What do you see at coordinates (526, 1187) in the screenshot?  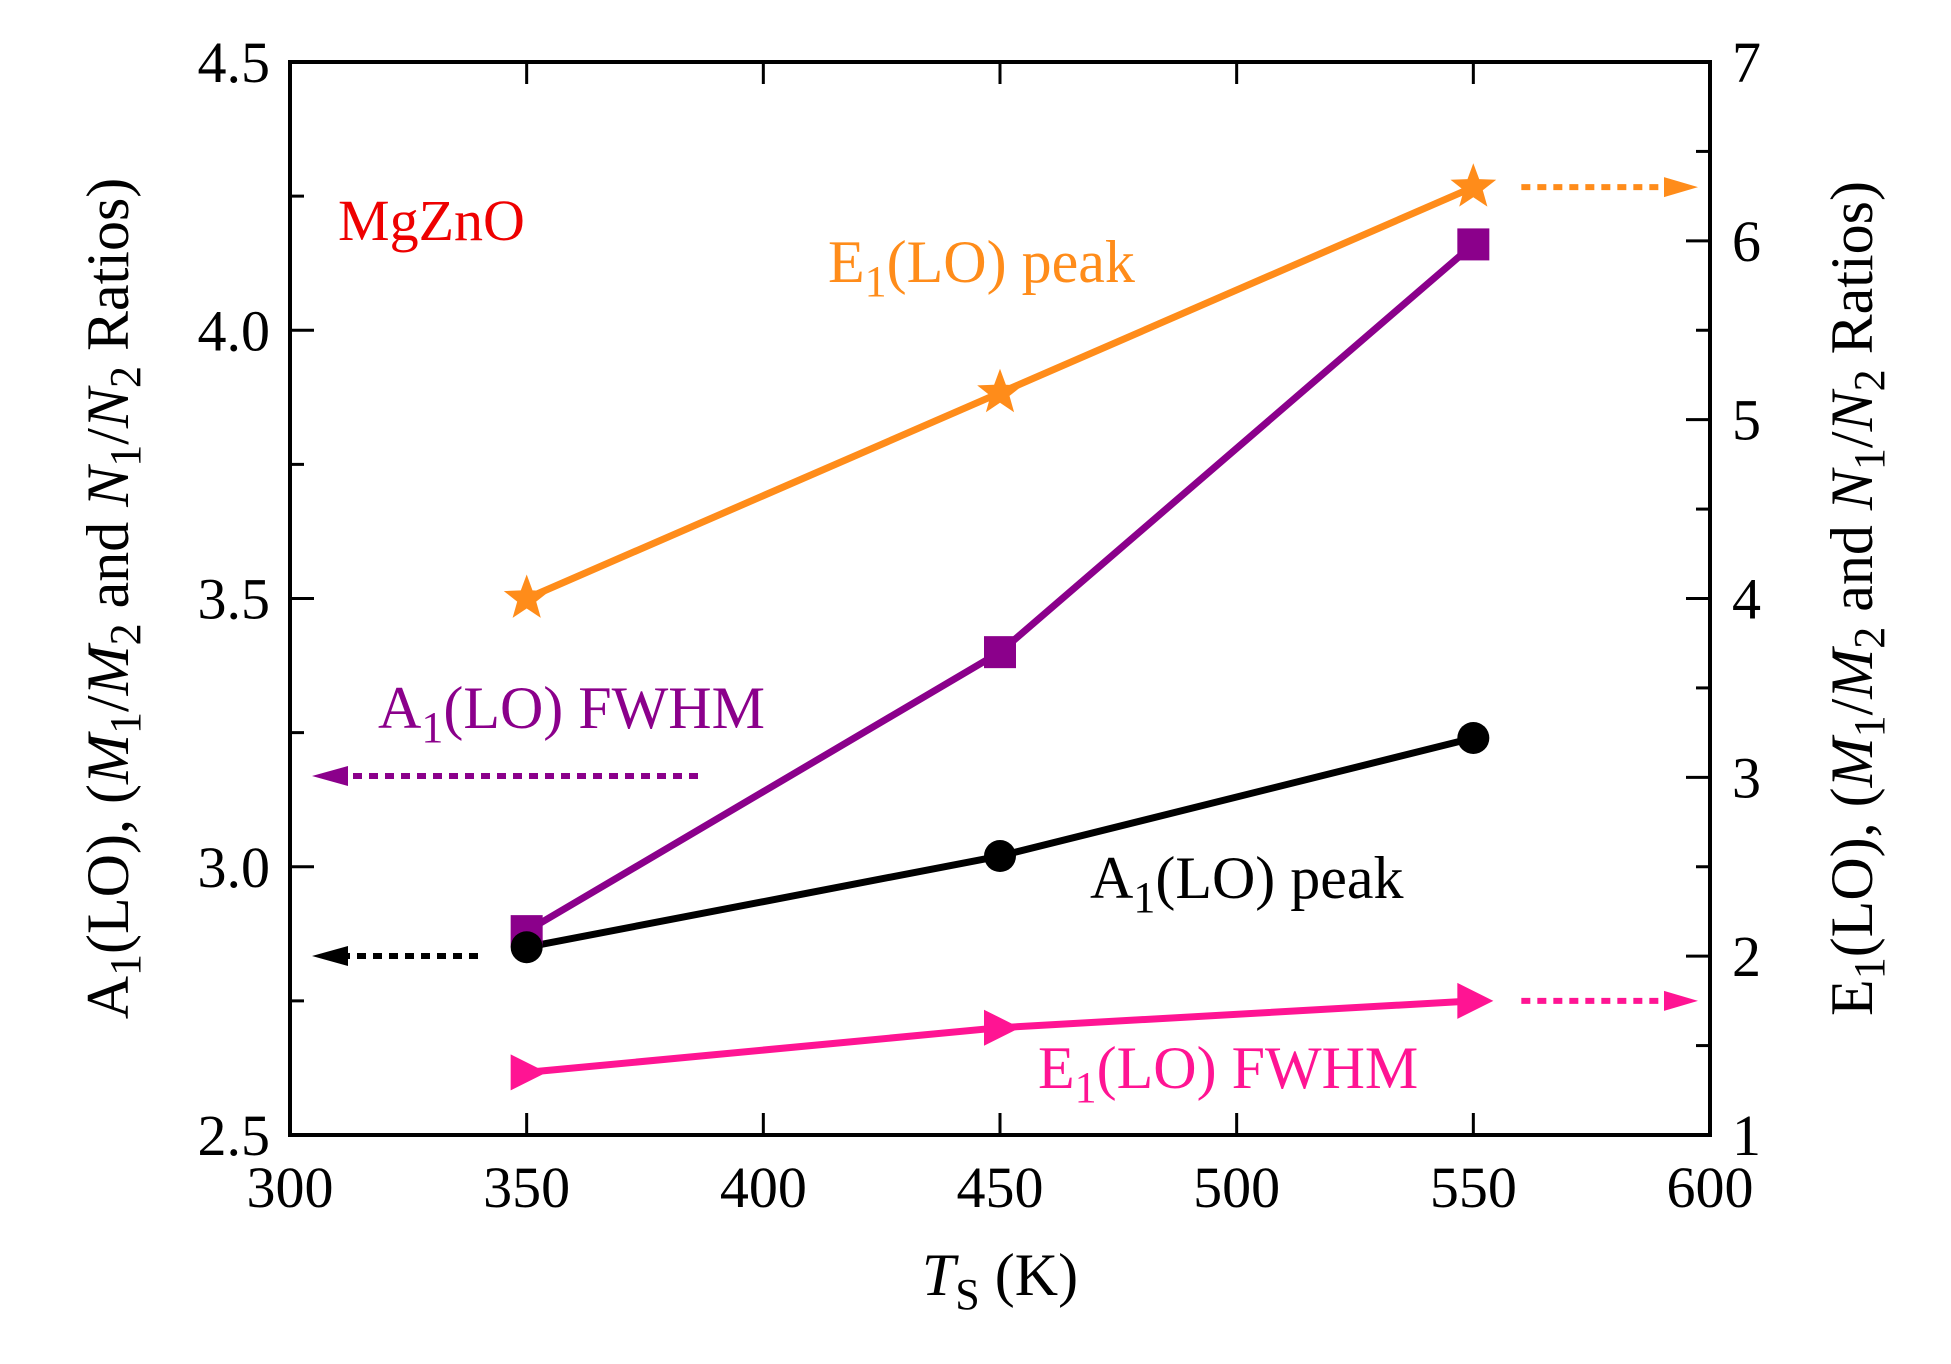 I see `x-tick-label: 350` at bounding box center [526, 1187].